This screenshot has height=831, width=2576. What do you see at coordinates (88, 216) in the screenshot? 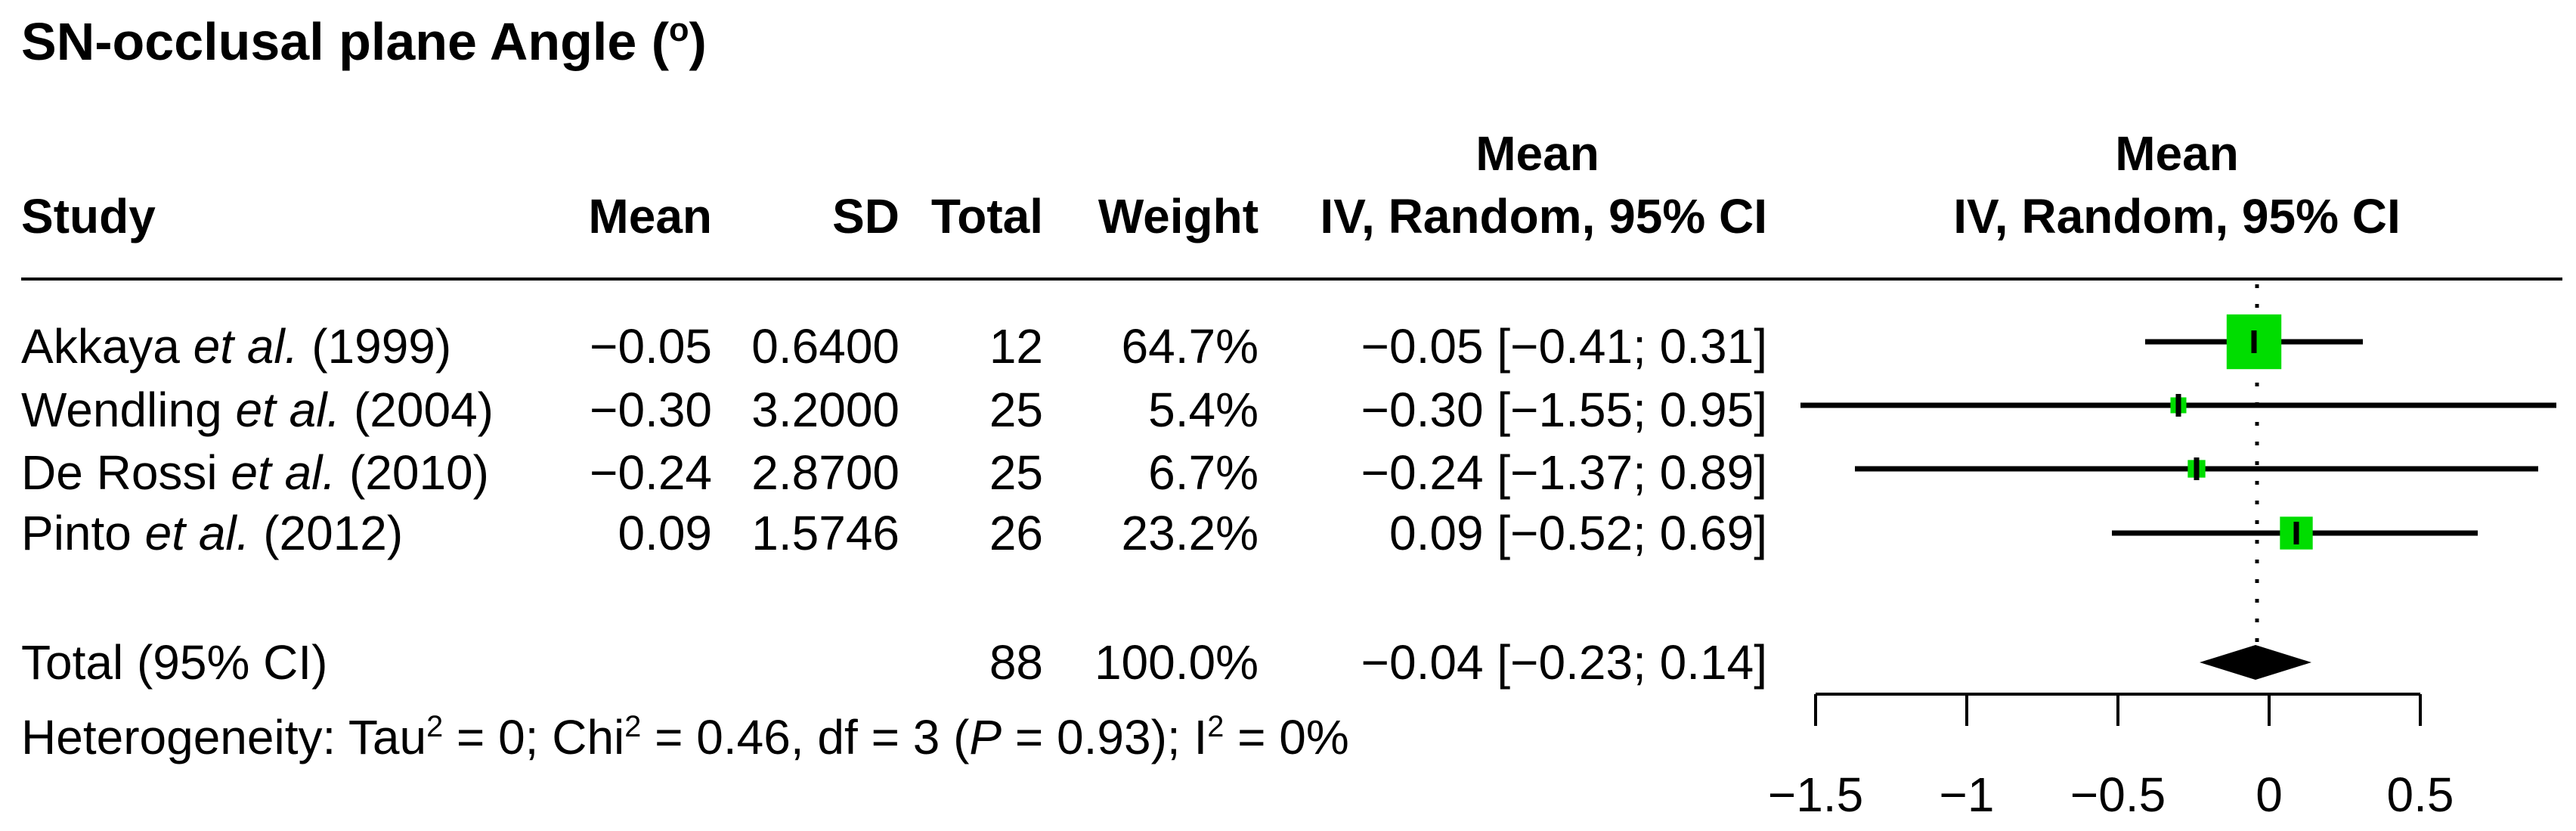
I see `col-header-study: Study` at bounding box center [88, 216].